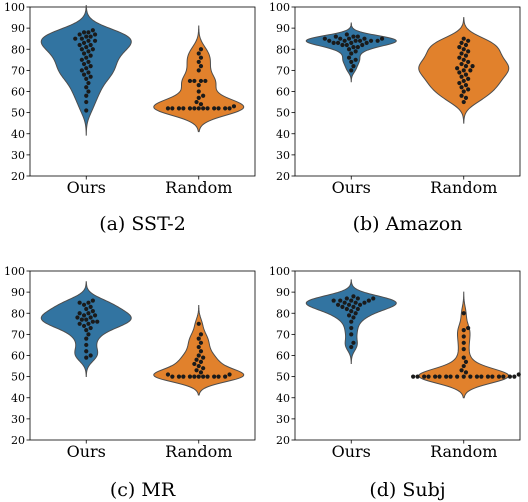 This screenshot has width=528, height=502. I want to click on y-tick-label: 60, so click(283, 356).